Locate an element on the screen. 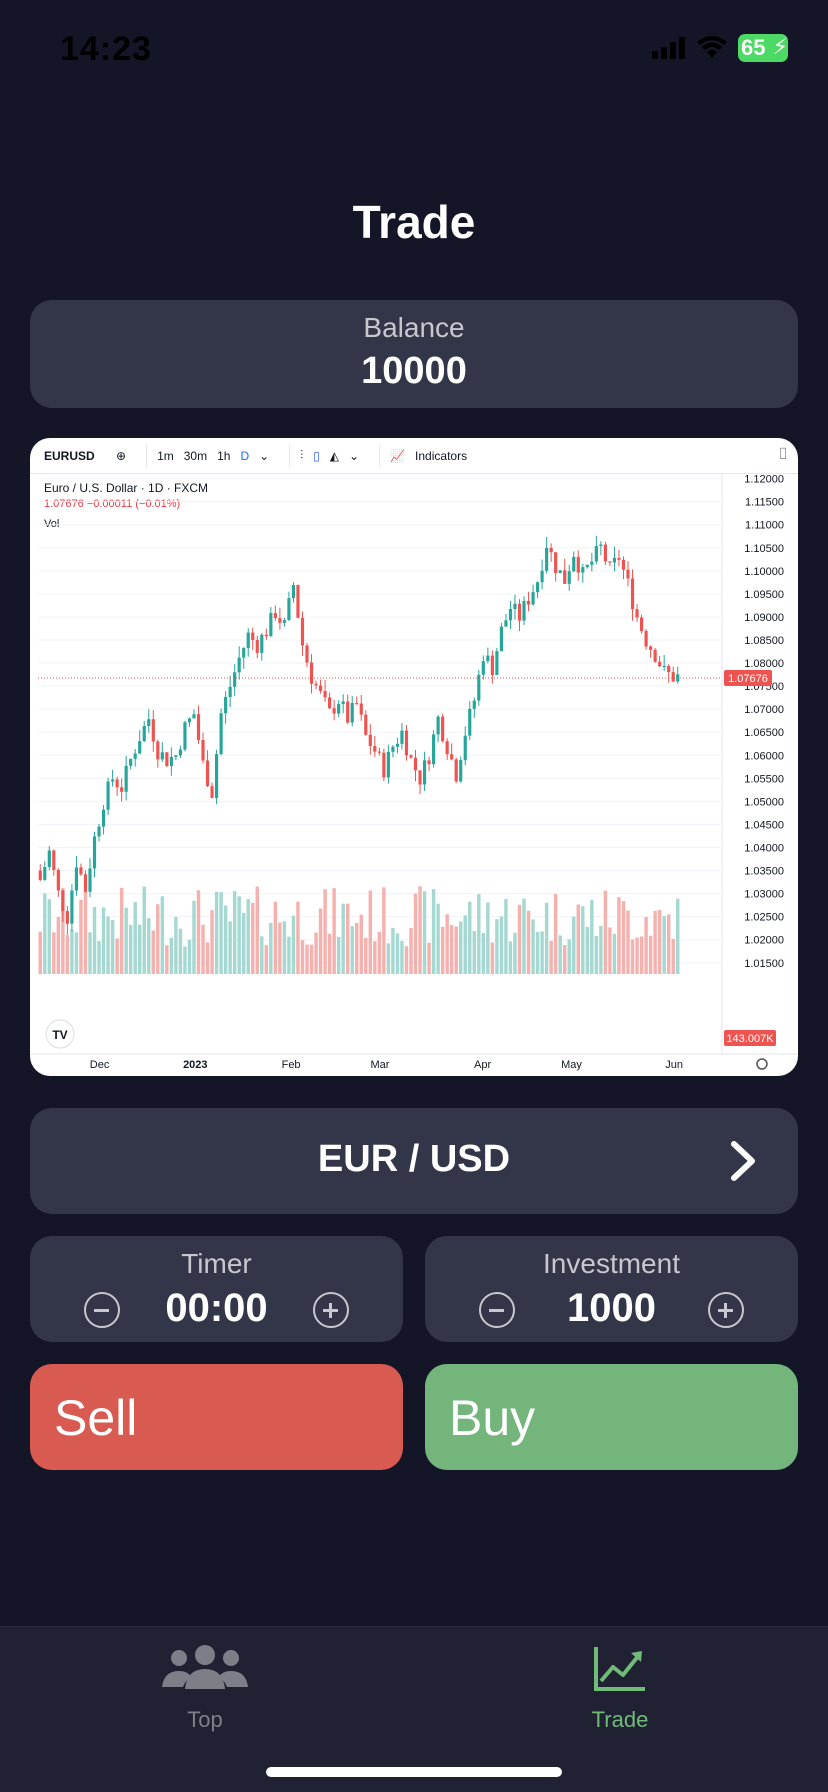 The image size is (828, 1792). pair-label: EUR / USD is located at coordinates (414, 1159).